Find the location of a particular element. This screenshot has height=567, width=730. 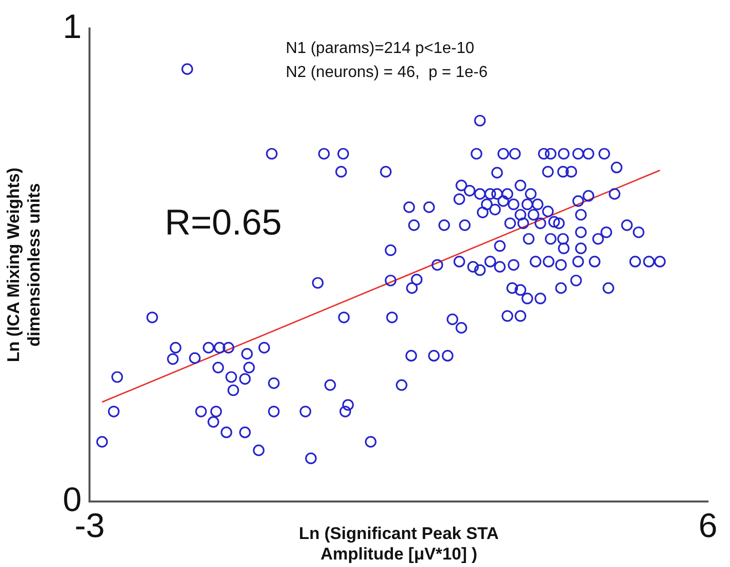

y-axis-title: Ln (ICA Mixing Weights) dimensionless units is located at coordinates (24, 265).